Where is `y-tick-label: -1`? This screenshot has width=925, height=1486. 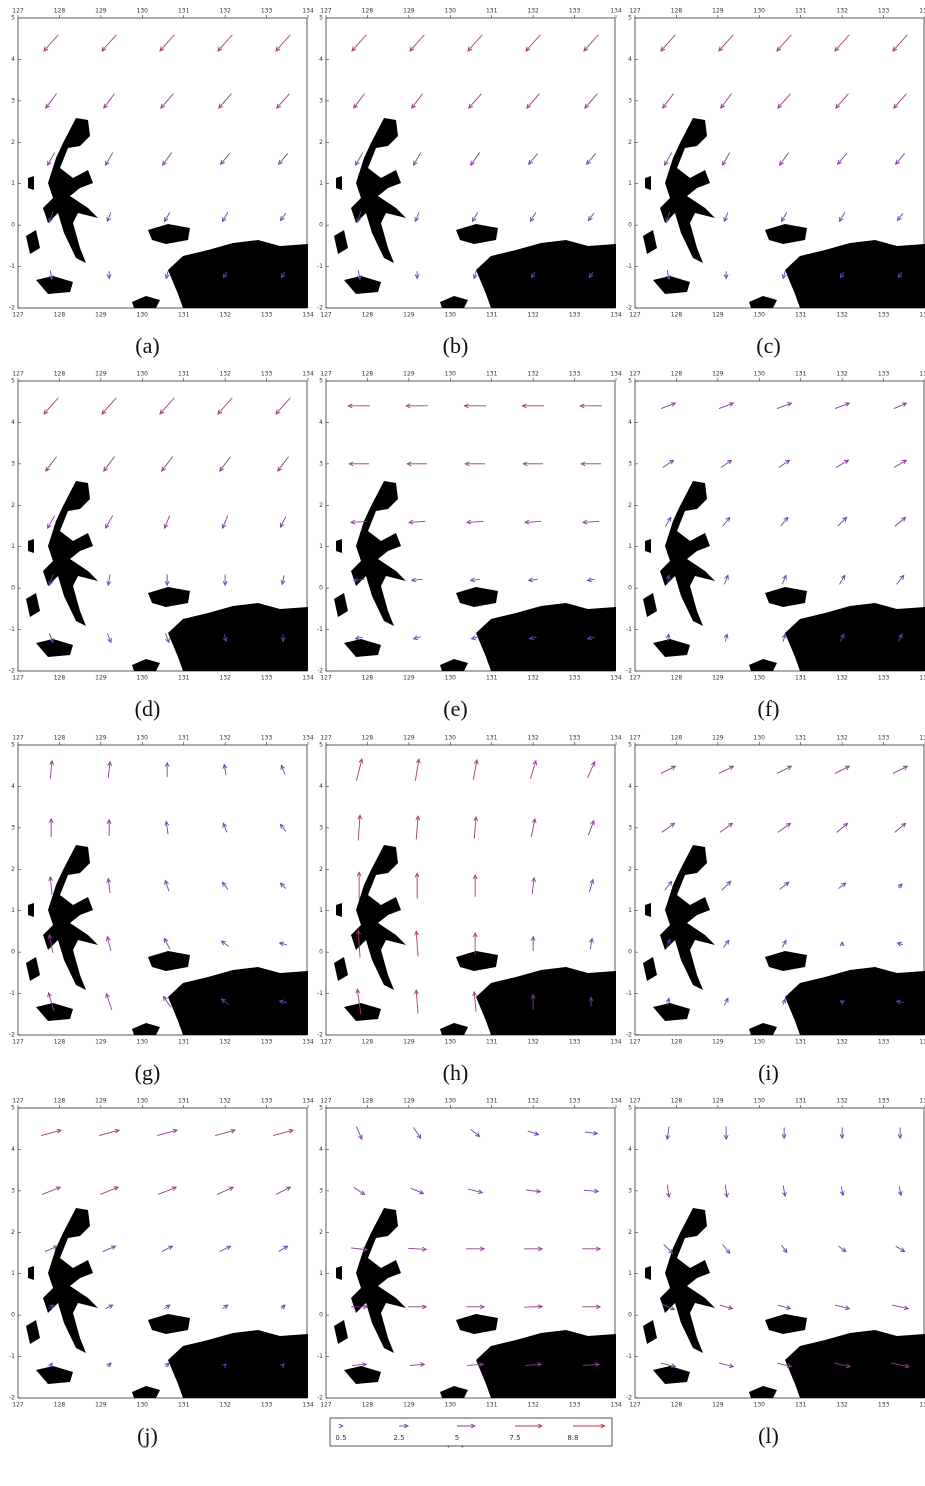
y-tick-label: -1 is located at coordinates (629, 266).